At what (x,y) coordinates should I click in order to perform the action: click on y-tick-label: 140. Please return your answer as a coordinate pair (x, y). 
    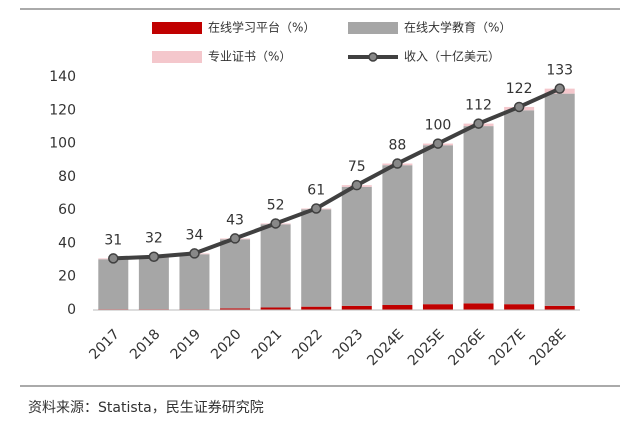
    Looking at the image, I should click on (62, 77).